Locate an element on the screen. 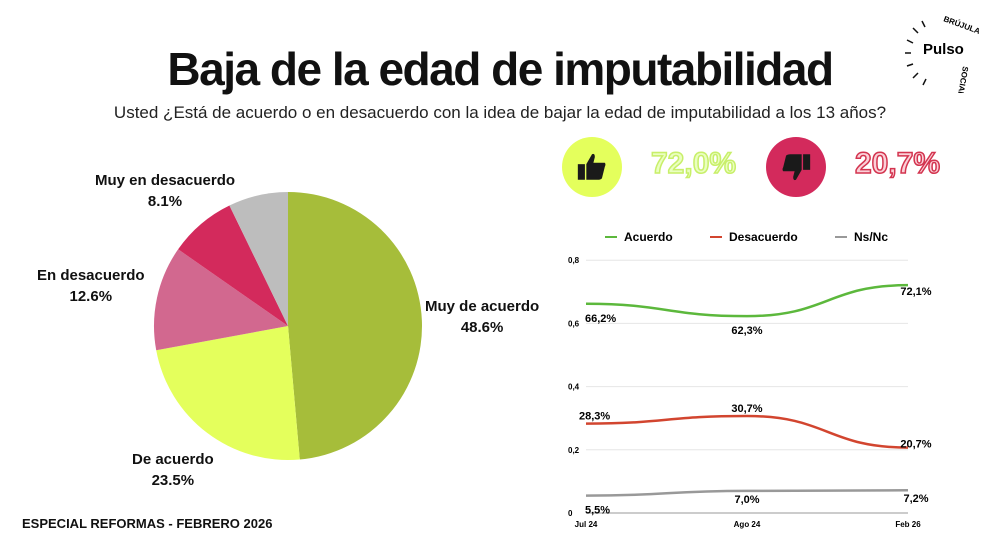 This screenshot has height=545, width=1000. agree-value: 72,0% is located at coordinates (693, 163).